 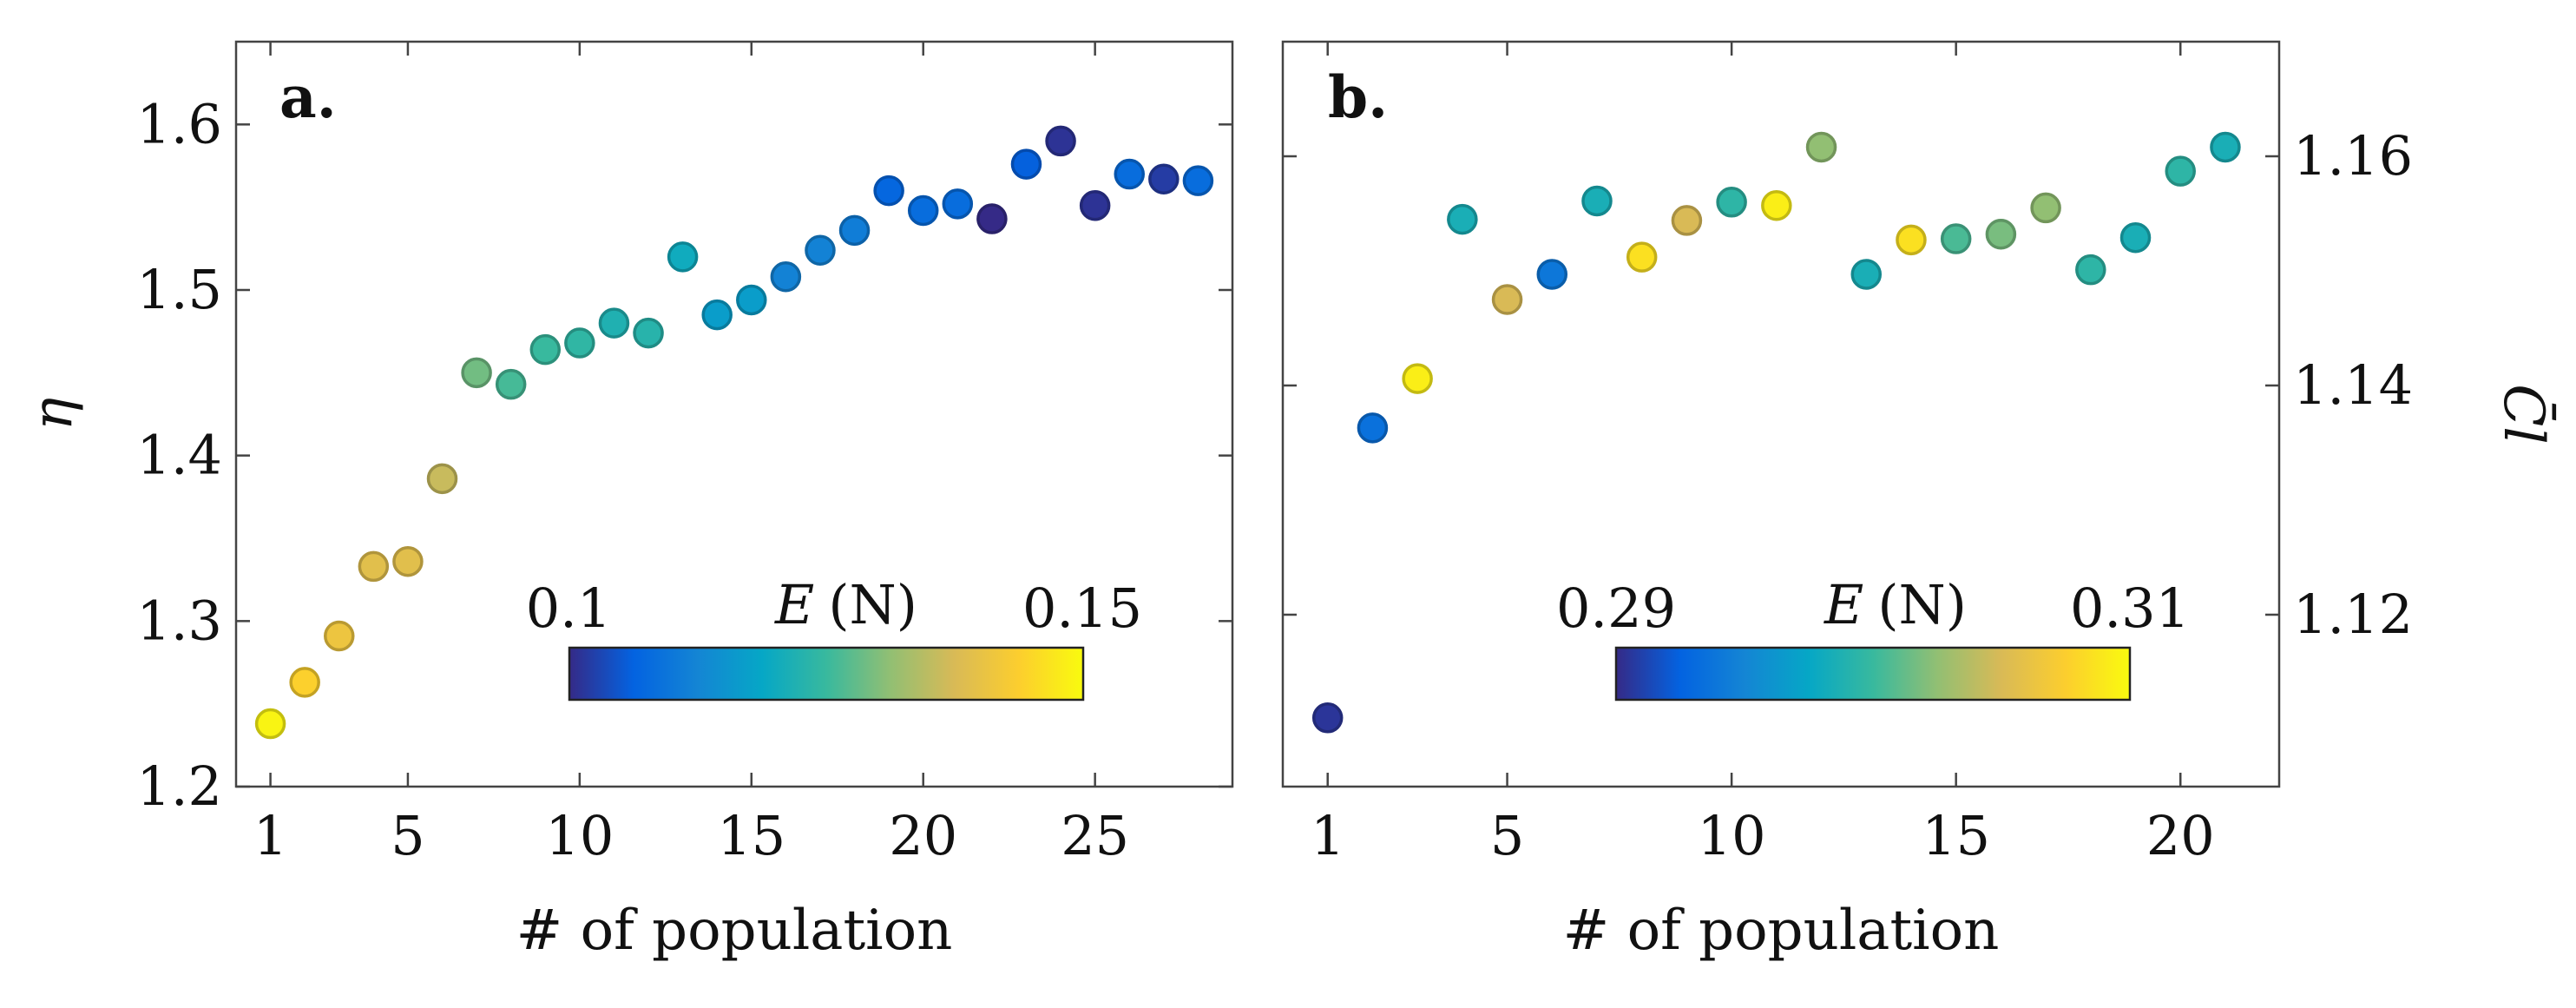 I want to click on panel-b-xtick-label: 5, so click(x=1507, y=835).